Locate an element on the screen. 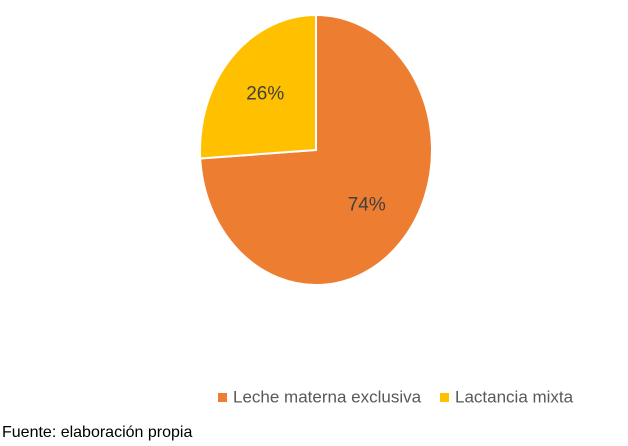  value-label: 74% is located at coordinates (367, 204).